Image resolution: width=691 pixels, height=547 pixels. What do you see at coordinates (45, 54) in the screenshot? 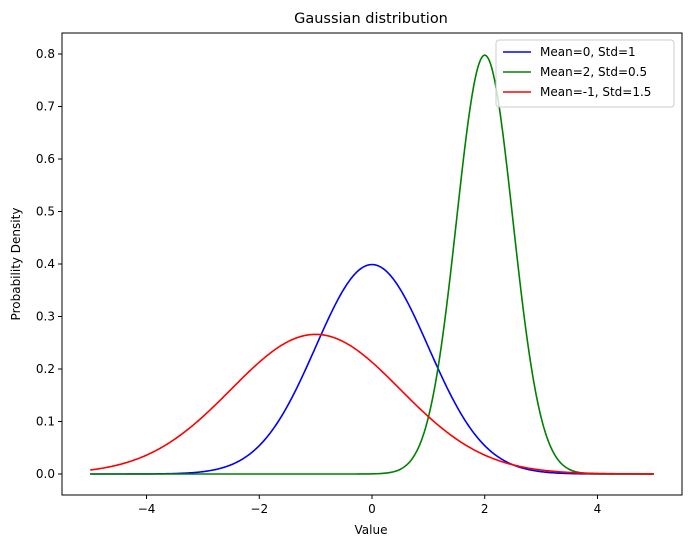
I see `y-tick-label: 0.8` at bounding box center [45, 54].